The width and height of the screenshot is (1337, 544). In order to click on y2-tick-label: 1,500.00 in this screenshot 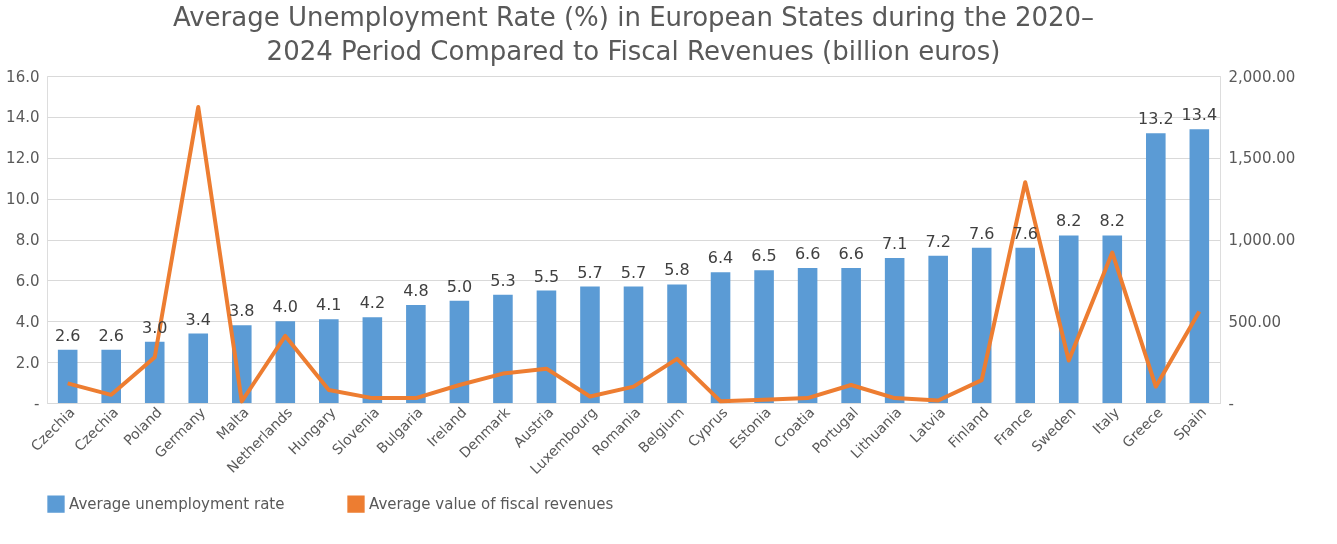, I will do `click(1262, 158)`.